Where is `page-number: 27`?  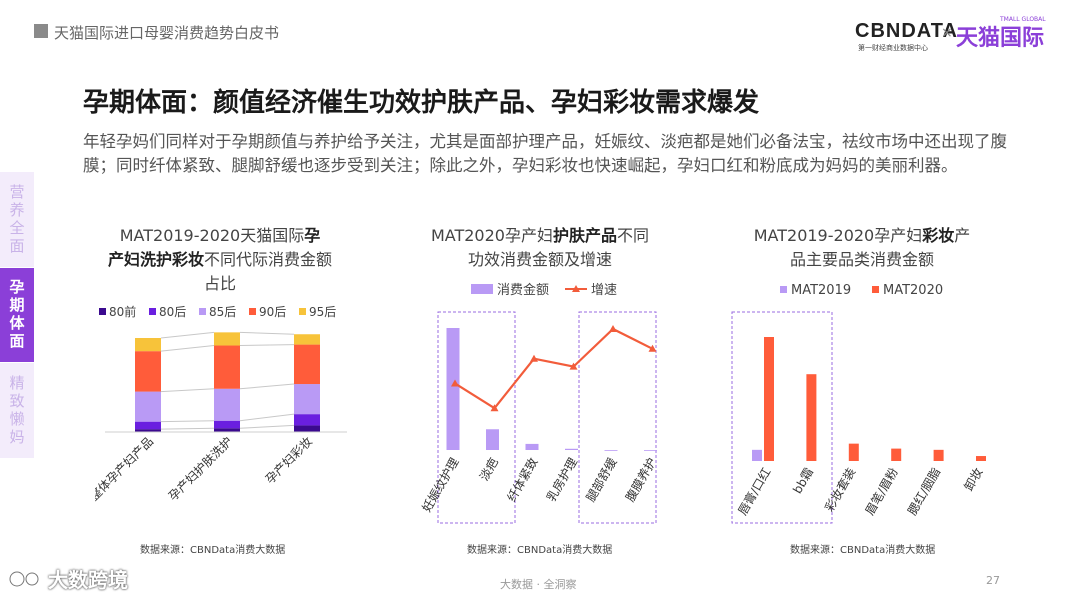 page-number: 27 is located at coordinates (993, 580).